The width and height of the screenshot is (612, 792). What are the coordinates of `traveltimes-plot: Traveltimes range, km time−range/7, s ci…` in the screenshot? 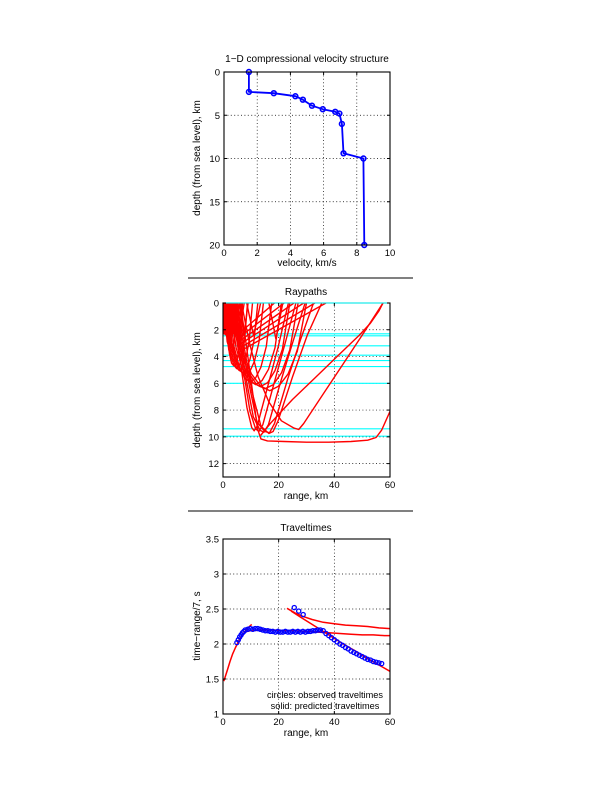 It's located at (293, 631).